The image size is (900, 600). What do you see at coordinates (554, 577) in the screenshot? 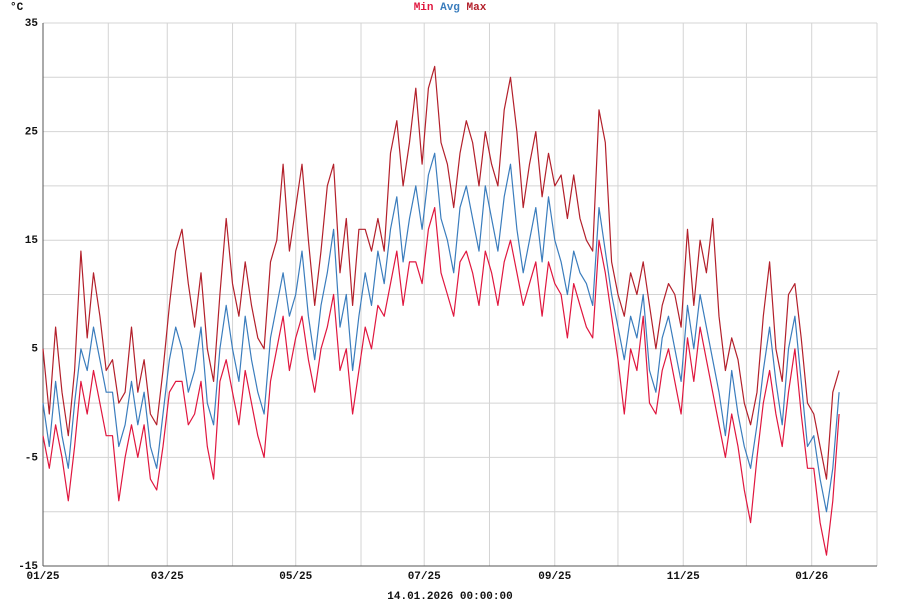
I see `x-tick-label: 09/25` at bounding box center [554, 577].